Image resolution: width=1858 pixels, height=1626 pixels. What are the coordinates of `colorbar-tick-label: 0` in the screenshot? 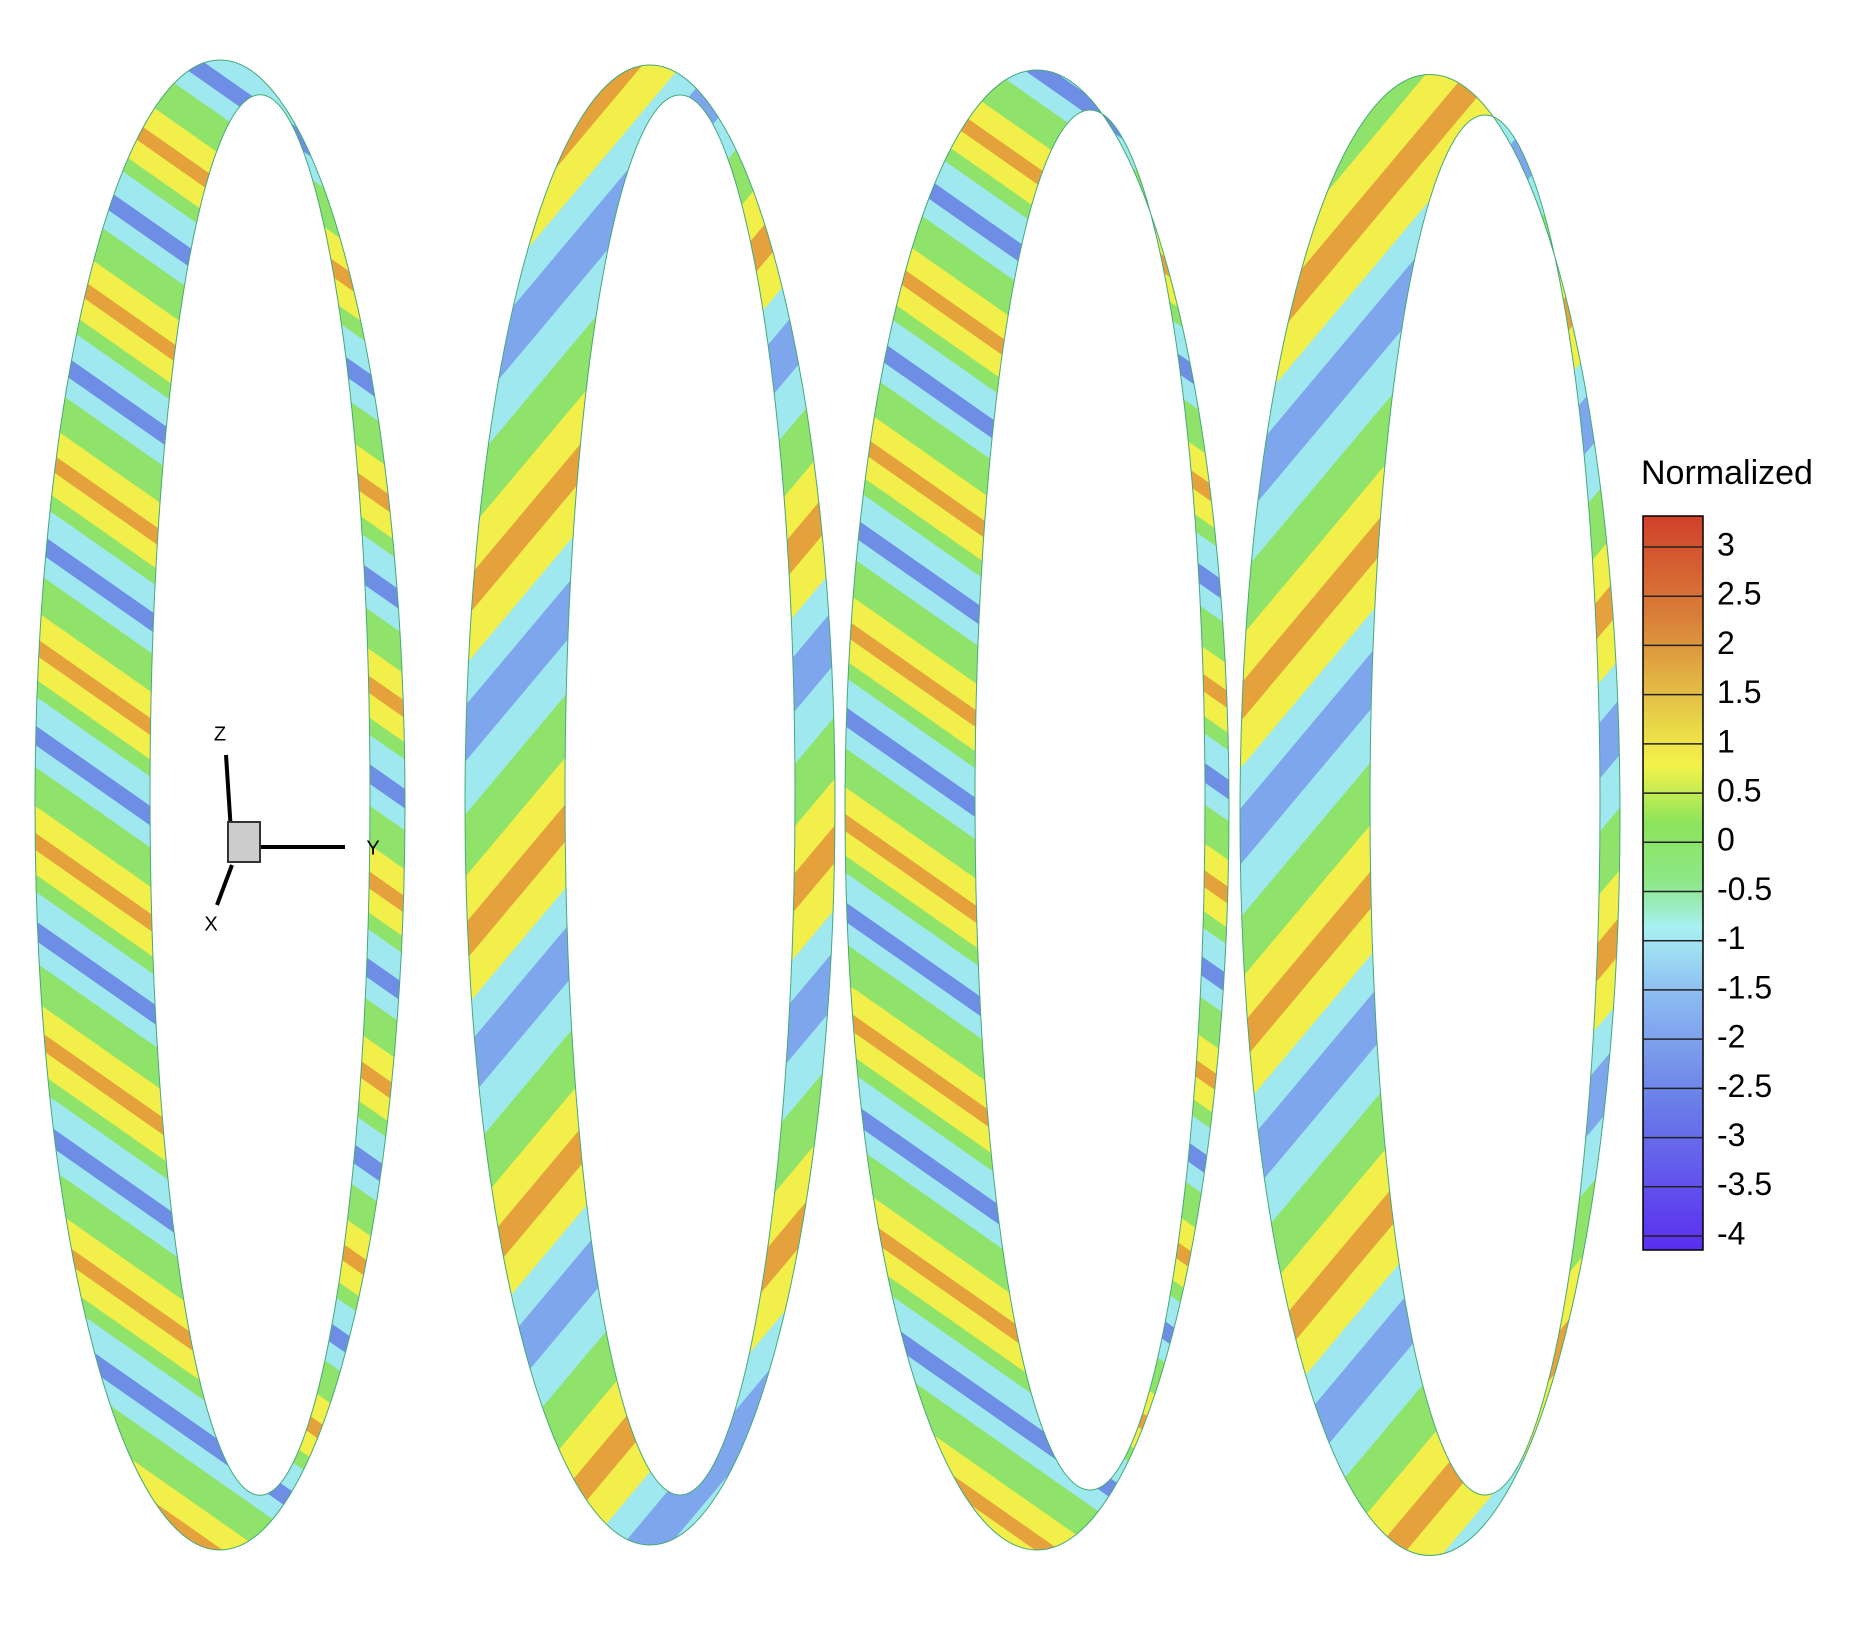 It's located at (1726, 840).